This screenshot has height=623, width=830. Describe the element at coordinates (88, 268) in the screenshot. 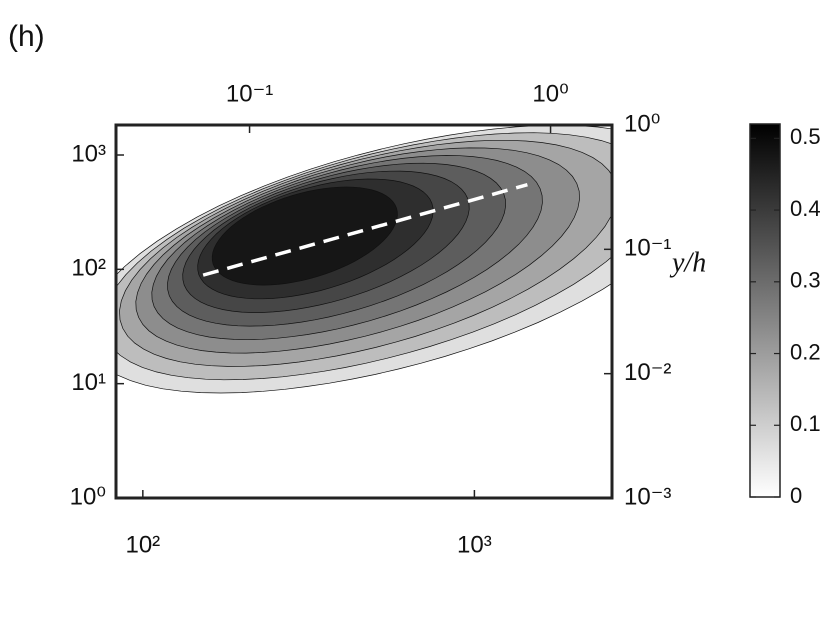

I see `y-tick-label: 10²` at that location.